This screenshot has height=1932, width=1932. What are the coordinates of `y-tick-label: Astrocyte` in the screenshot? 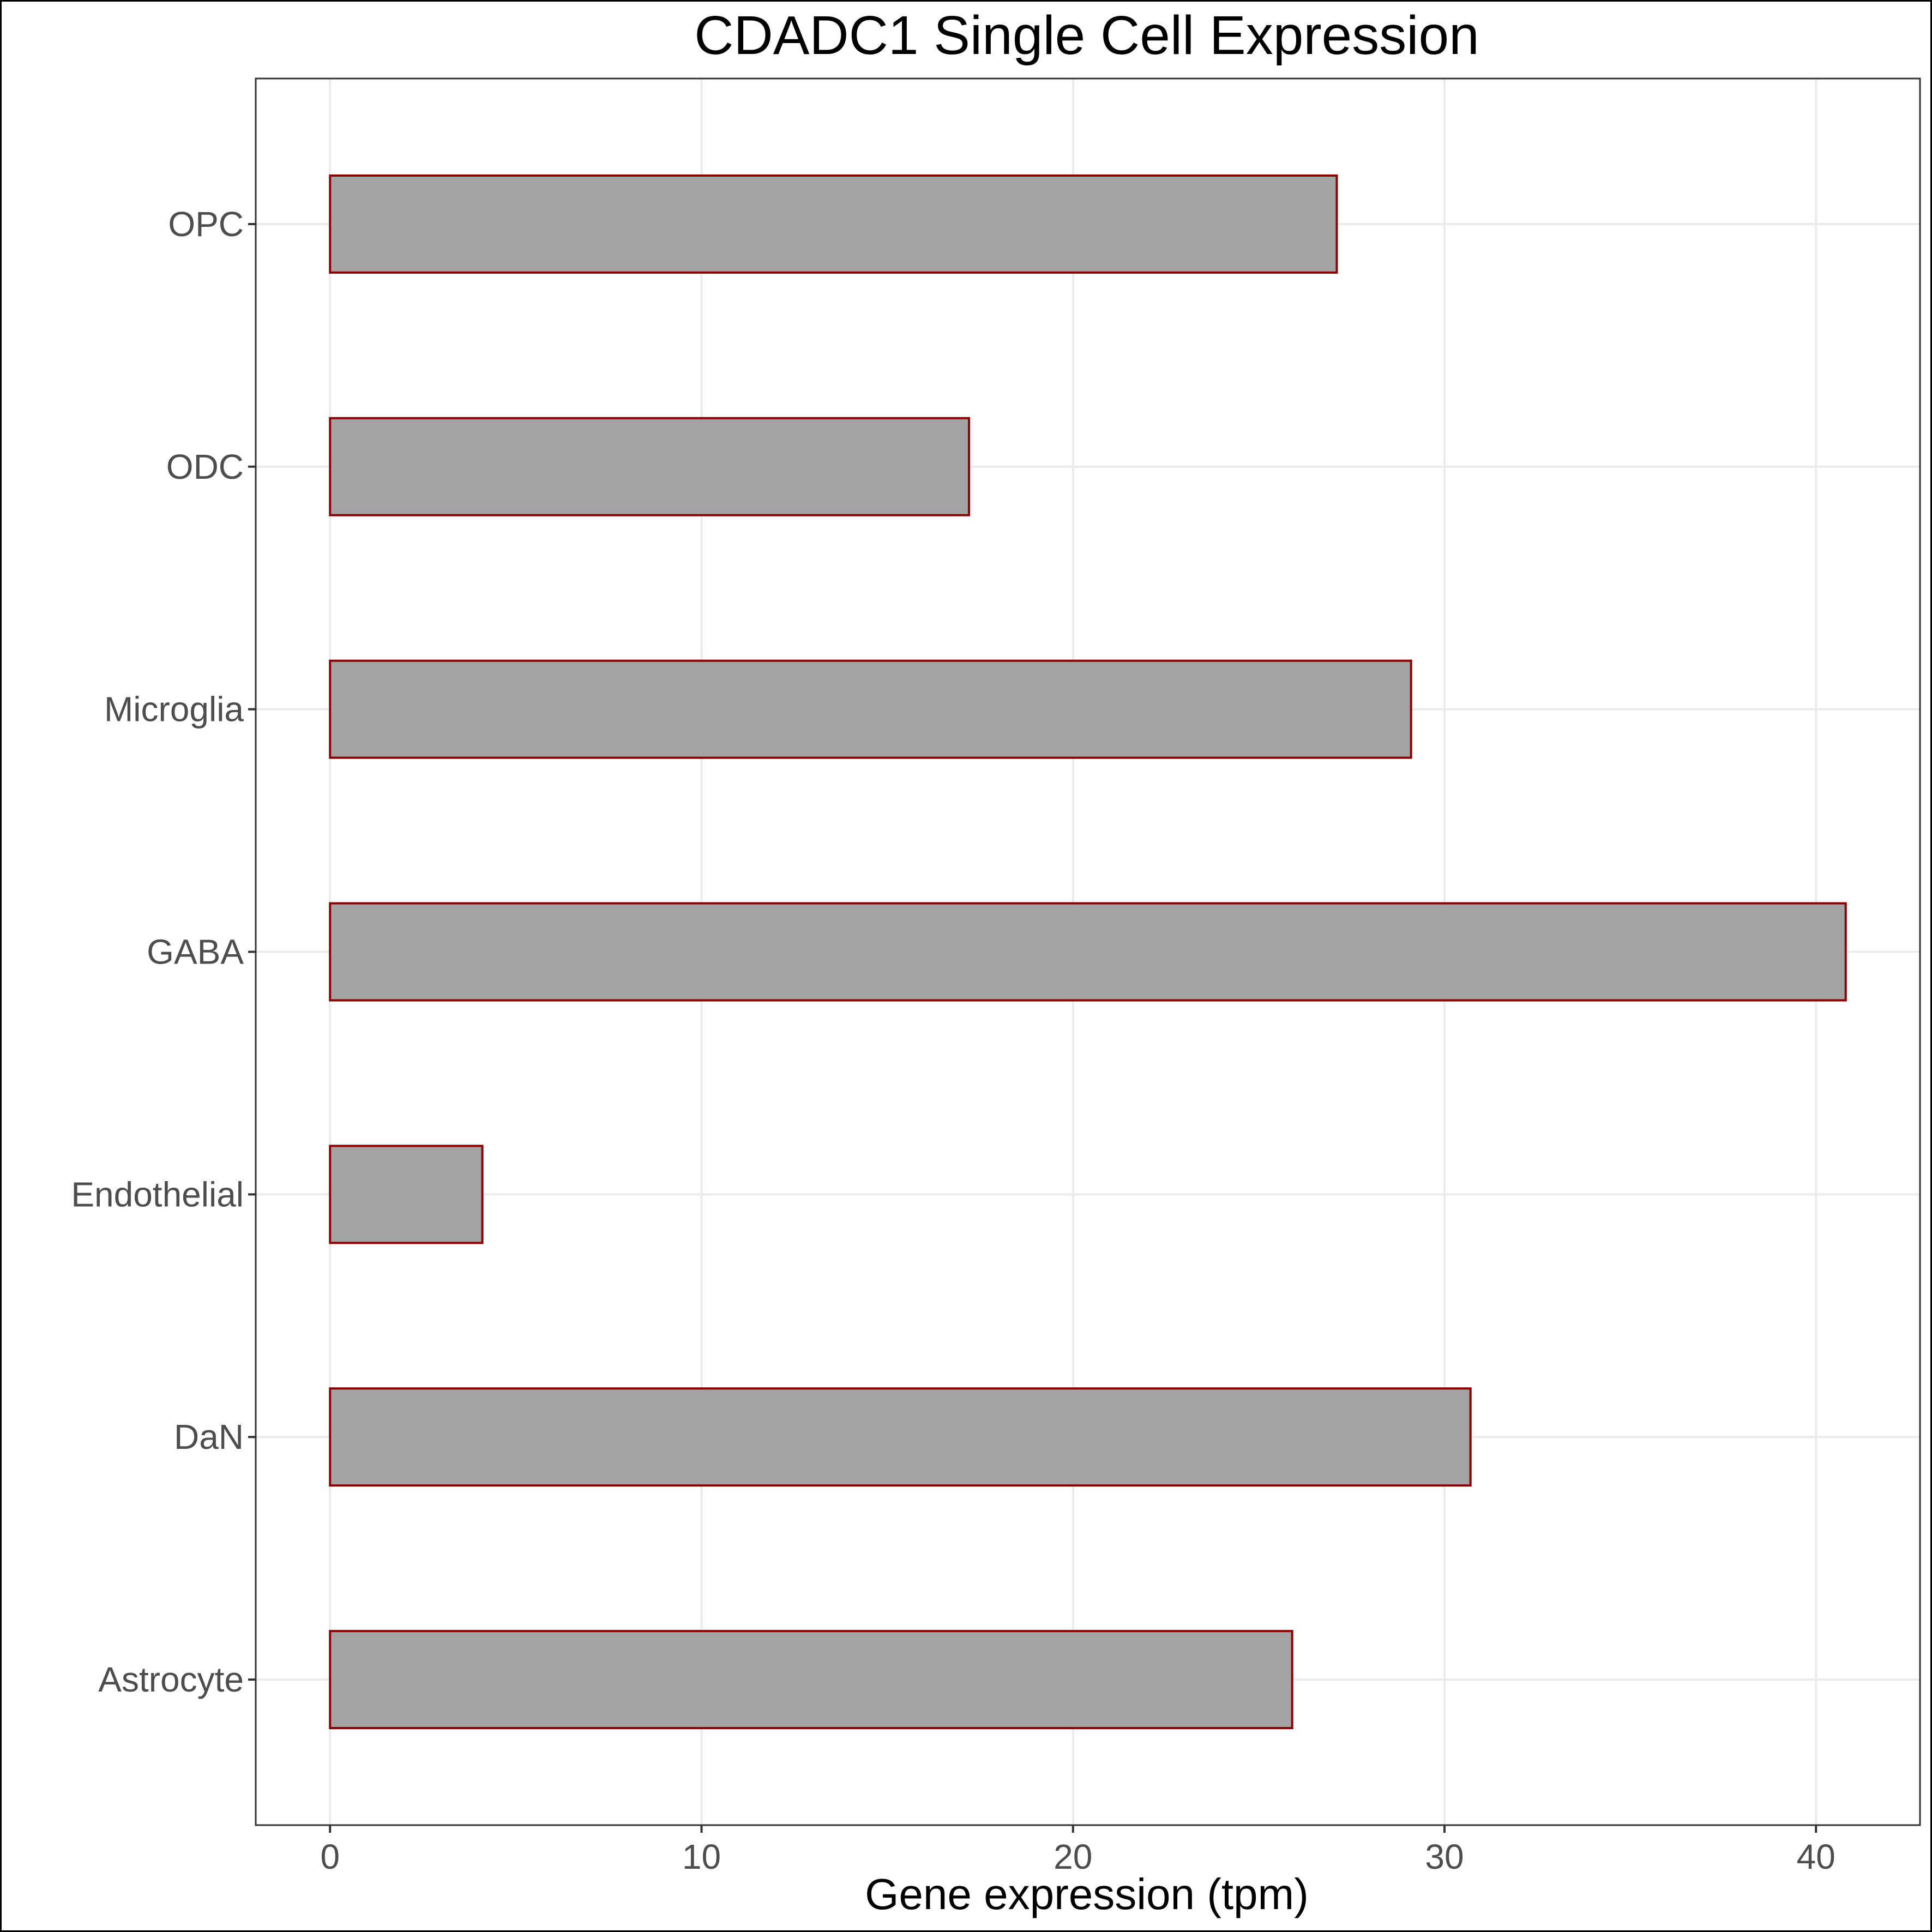 It's located at (171, 1679).